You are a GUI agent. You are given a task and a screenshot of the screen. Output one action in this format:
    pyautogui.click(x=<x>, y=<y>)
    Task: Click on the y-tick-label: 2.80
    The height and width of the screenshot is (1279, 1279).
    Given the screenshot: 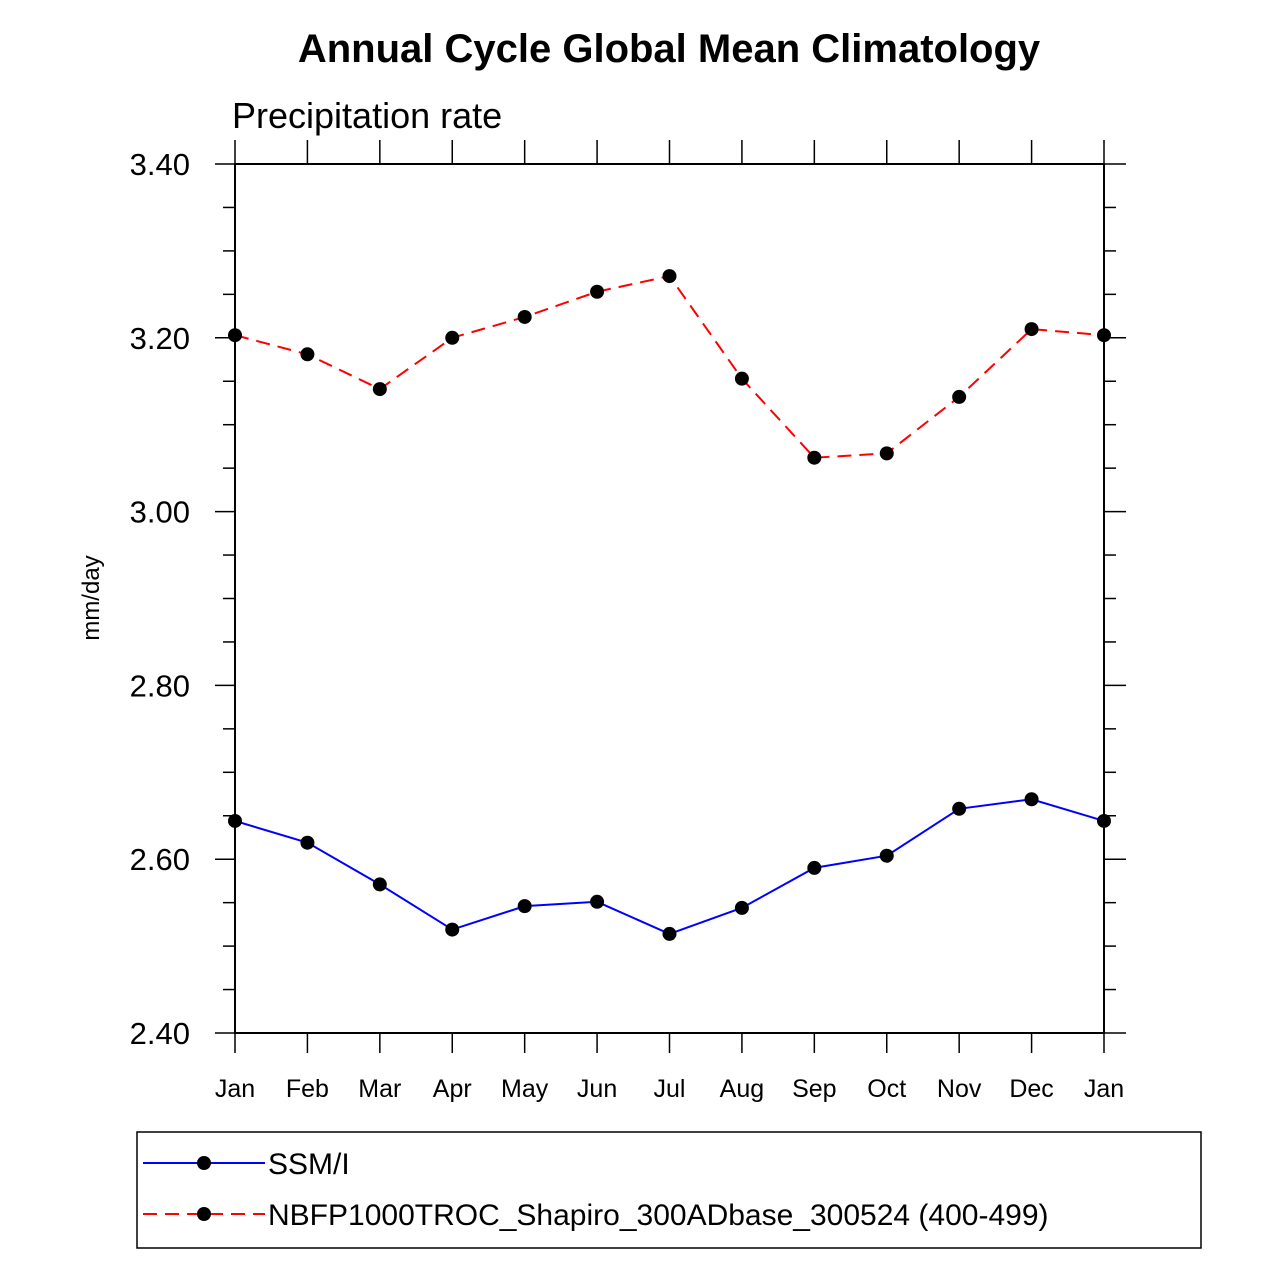 What is the action you would take?
    pyautogui.click(x=160, y=685)
    